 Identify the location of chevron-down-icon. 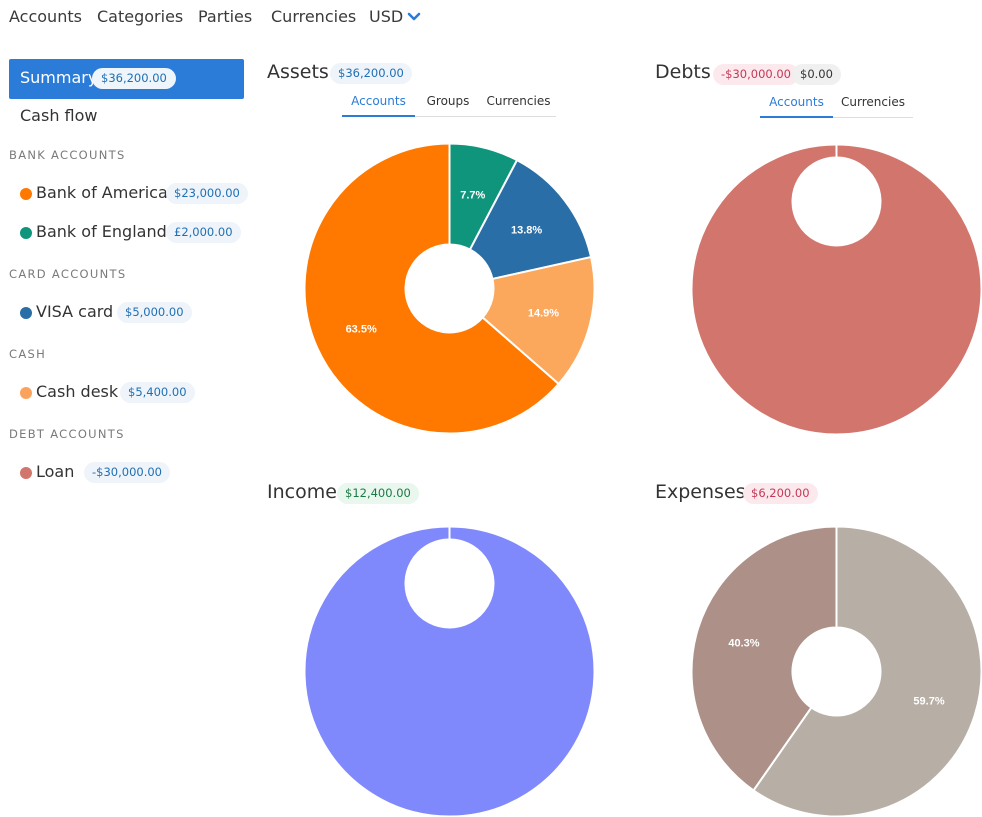
(414, 17).